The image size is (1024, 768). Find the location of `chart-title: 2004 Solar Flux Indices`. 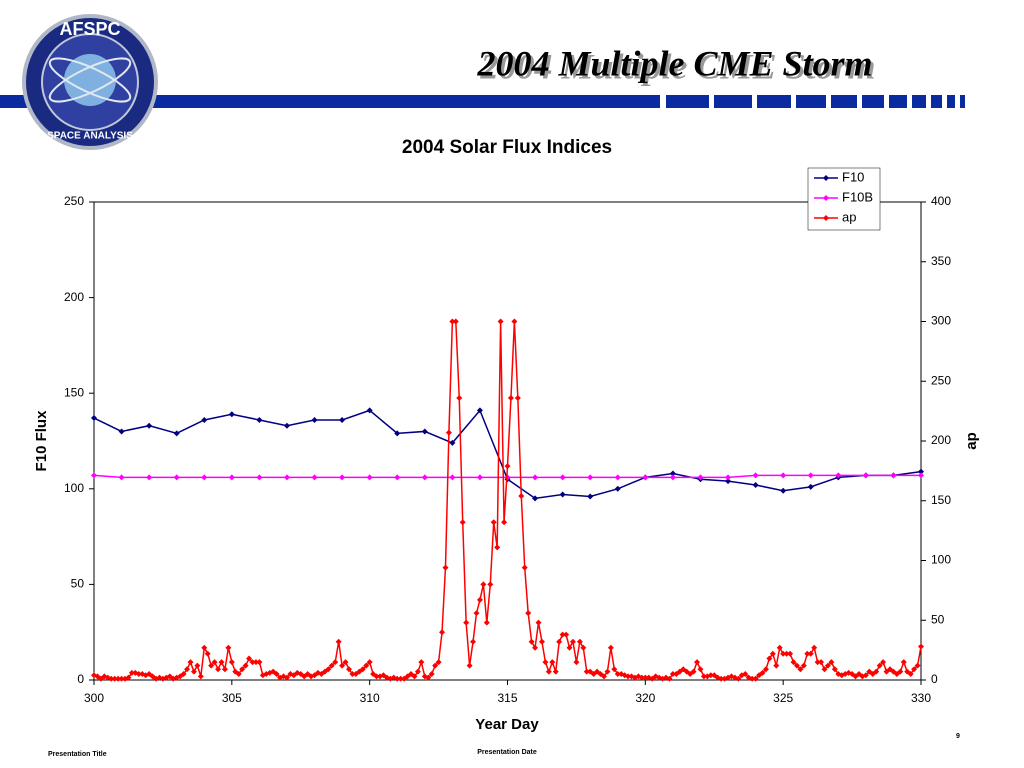

chart-title: 2004 Solar Flux Indices is located at coordinates (507, 147).